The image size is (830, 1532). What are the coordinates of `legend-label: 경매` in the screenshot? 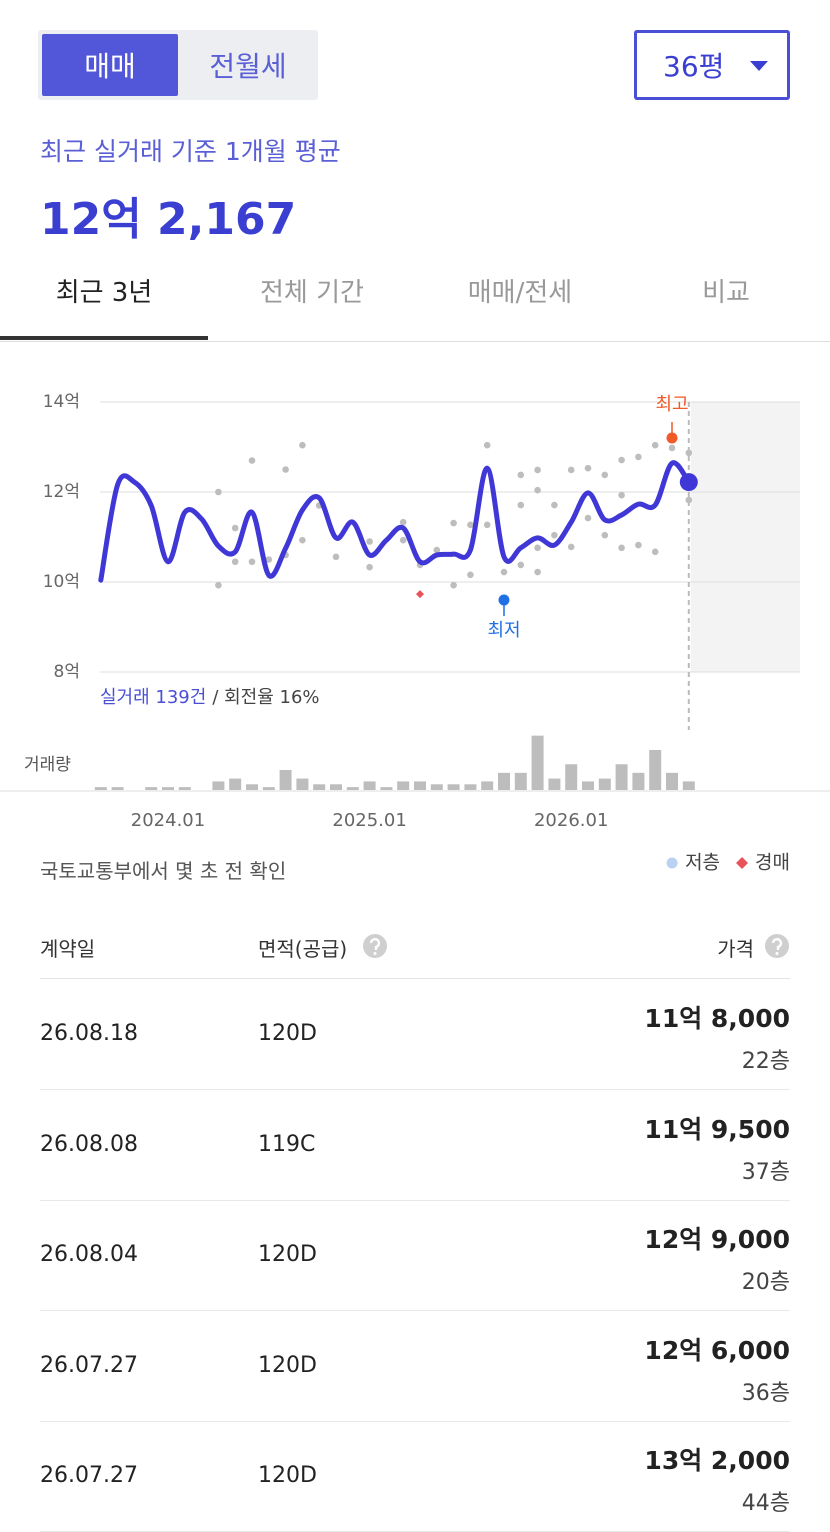 It's located at (772, 863).